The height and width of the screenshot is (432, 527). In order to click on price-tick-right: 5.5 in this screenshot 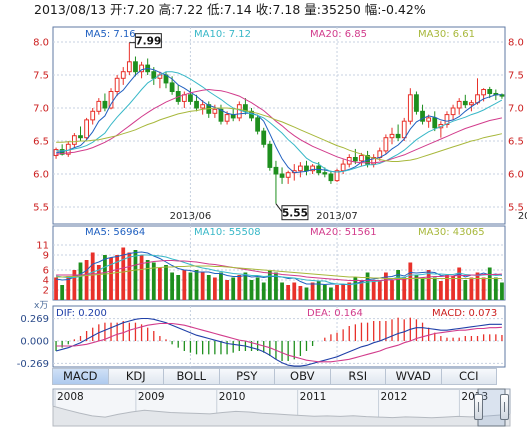, I will do `click(516, 208)`.